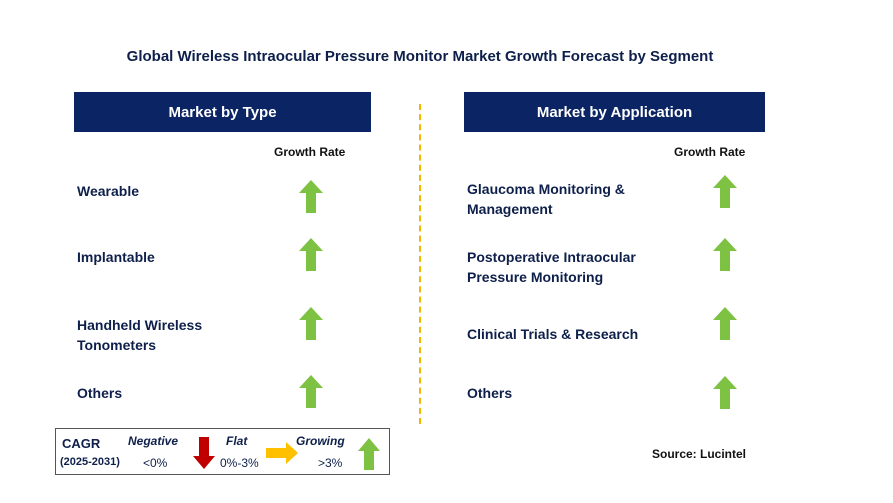 The height and width of the screenshot is (503, 893). Describe the element at coordinates (153, 441) in the screenshot. I see `legend-negative-label: Negative` at that location.